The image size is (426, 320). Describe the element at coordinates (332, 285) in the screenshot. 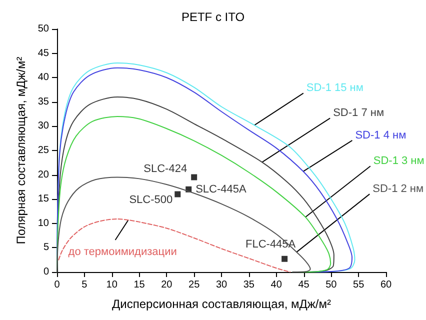

I see `x-tick-label: 50` at that location.